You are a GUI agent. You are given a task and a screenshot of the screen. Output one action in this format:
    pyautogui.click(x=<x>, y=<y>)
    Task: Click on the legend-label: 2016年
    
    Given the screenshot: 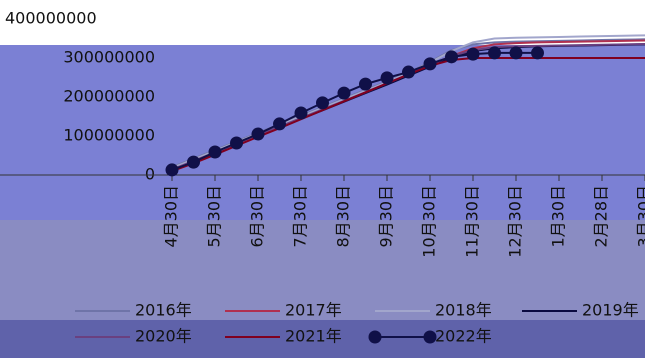 What is the action you would take?
    pyautogui.click(x=163, y=310)
    